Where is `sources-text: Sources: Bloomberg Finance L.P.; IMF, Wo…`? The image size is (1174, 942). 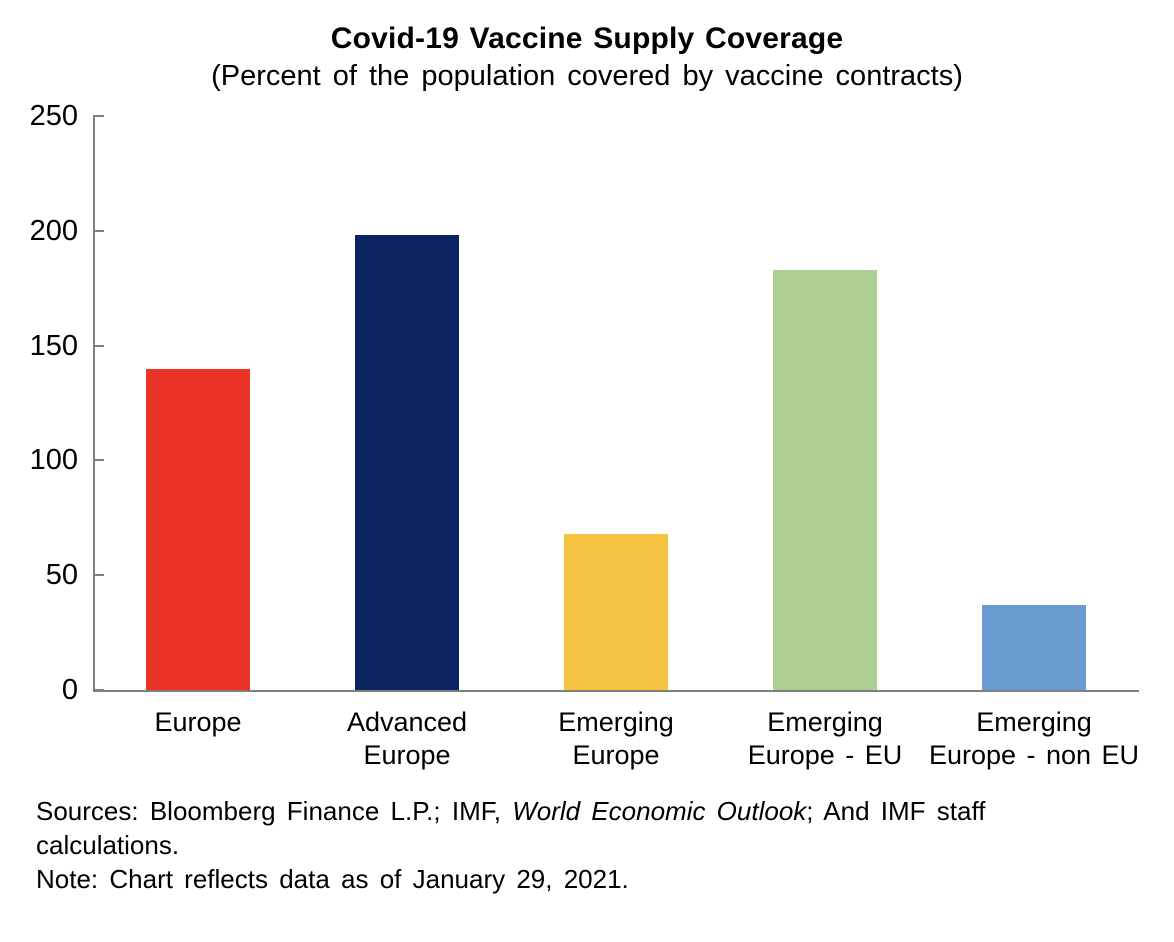
sources-text: Sources: Bloomberg Finance L.P.; IMF, Wo… is located at coordinates (556, 828).